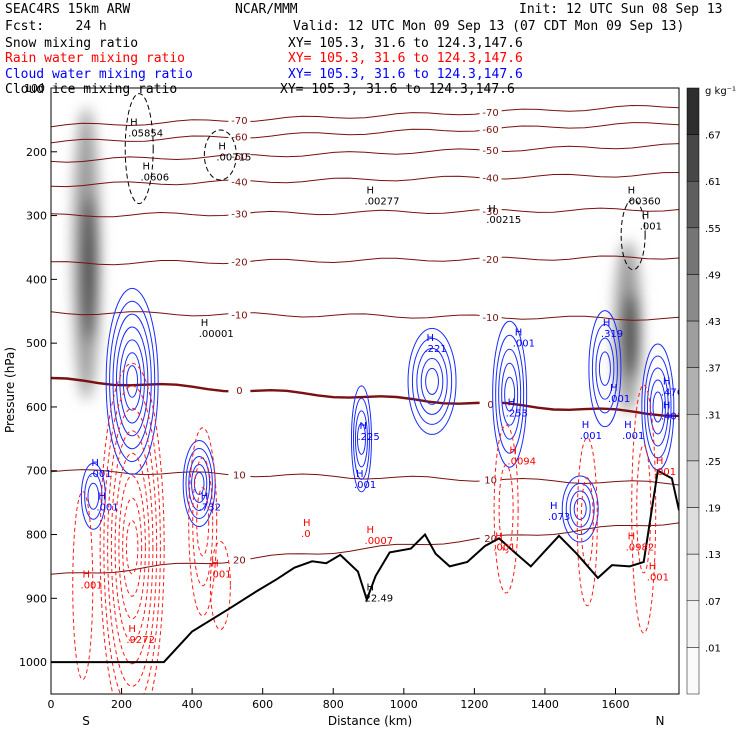 The height and width of the screenshot is (740, 740). Describe the element at coordinates (559, 517) in the screenshot. I see `max-value-label: .073` at that location.